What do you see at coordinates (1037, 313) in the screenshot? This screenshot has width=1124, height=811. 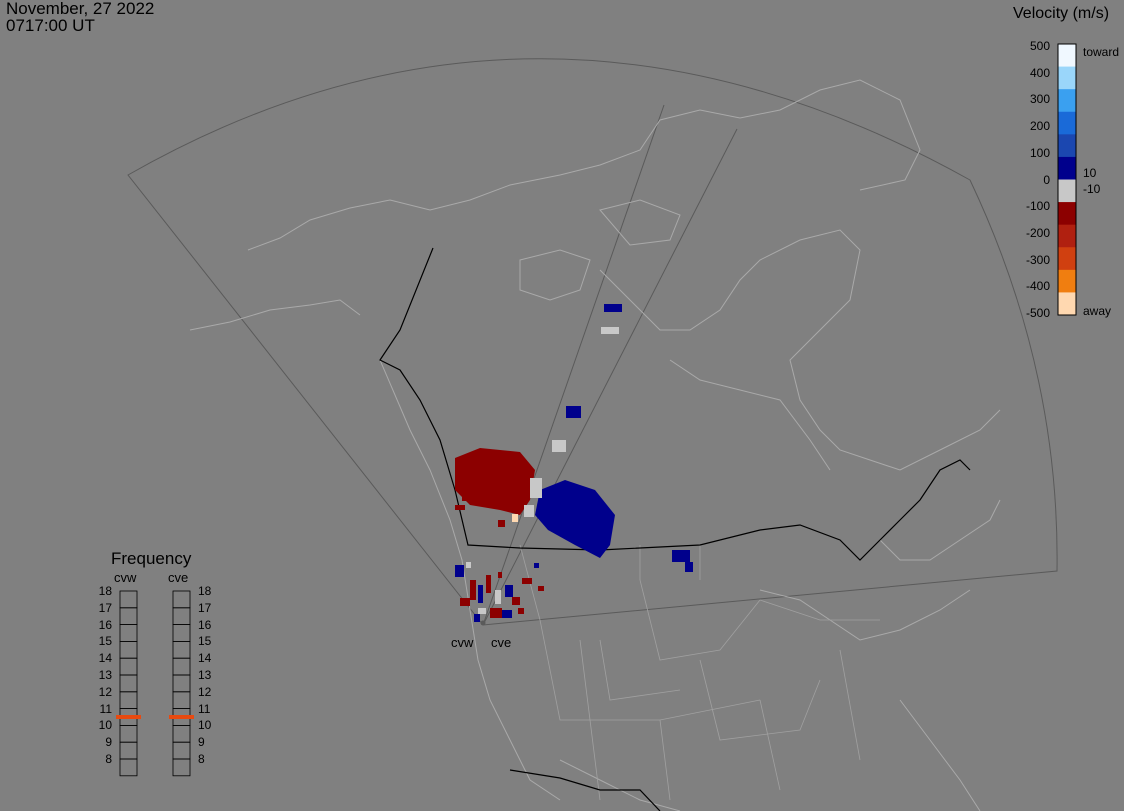 I see `colorbar-tick-label: -500` at bounding box center [1037, 313].